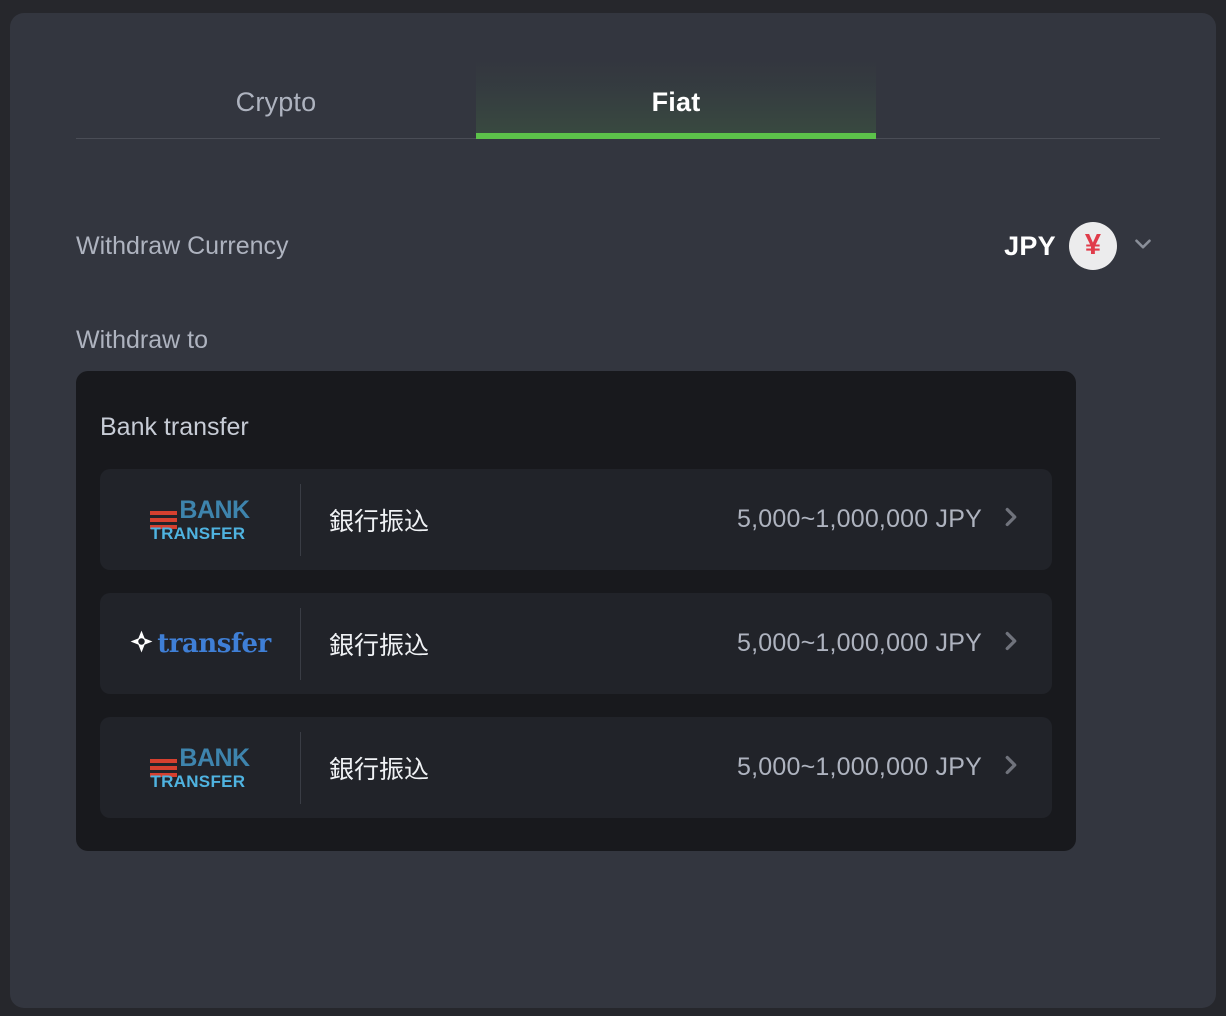 The height and width of the screenshot is (1016, 1226). I want to click on yen-symbol: ¥, so click(1093, 245).